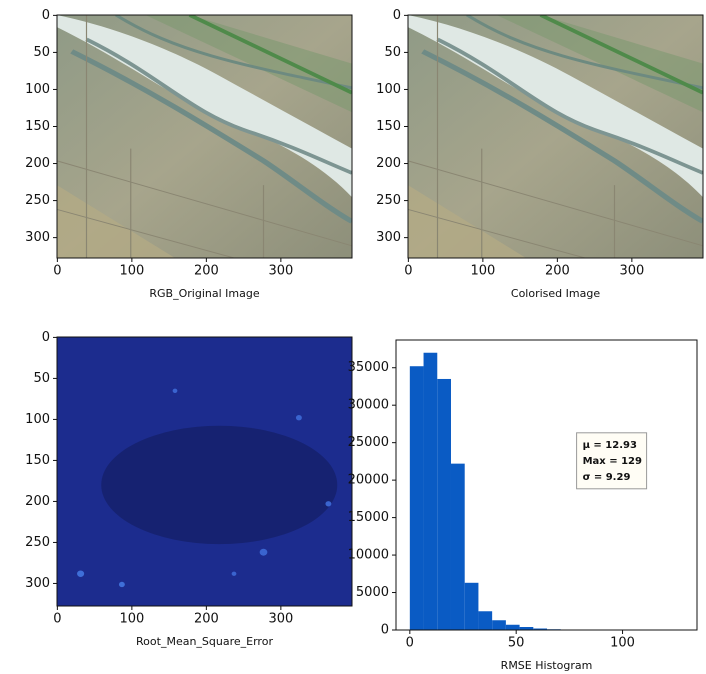 The height and width of the screenshot is (674, 706). Describe the element at coordinates (368, 480) in the screenshot. I see `y-tick-label: 20000` at that location.